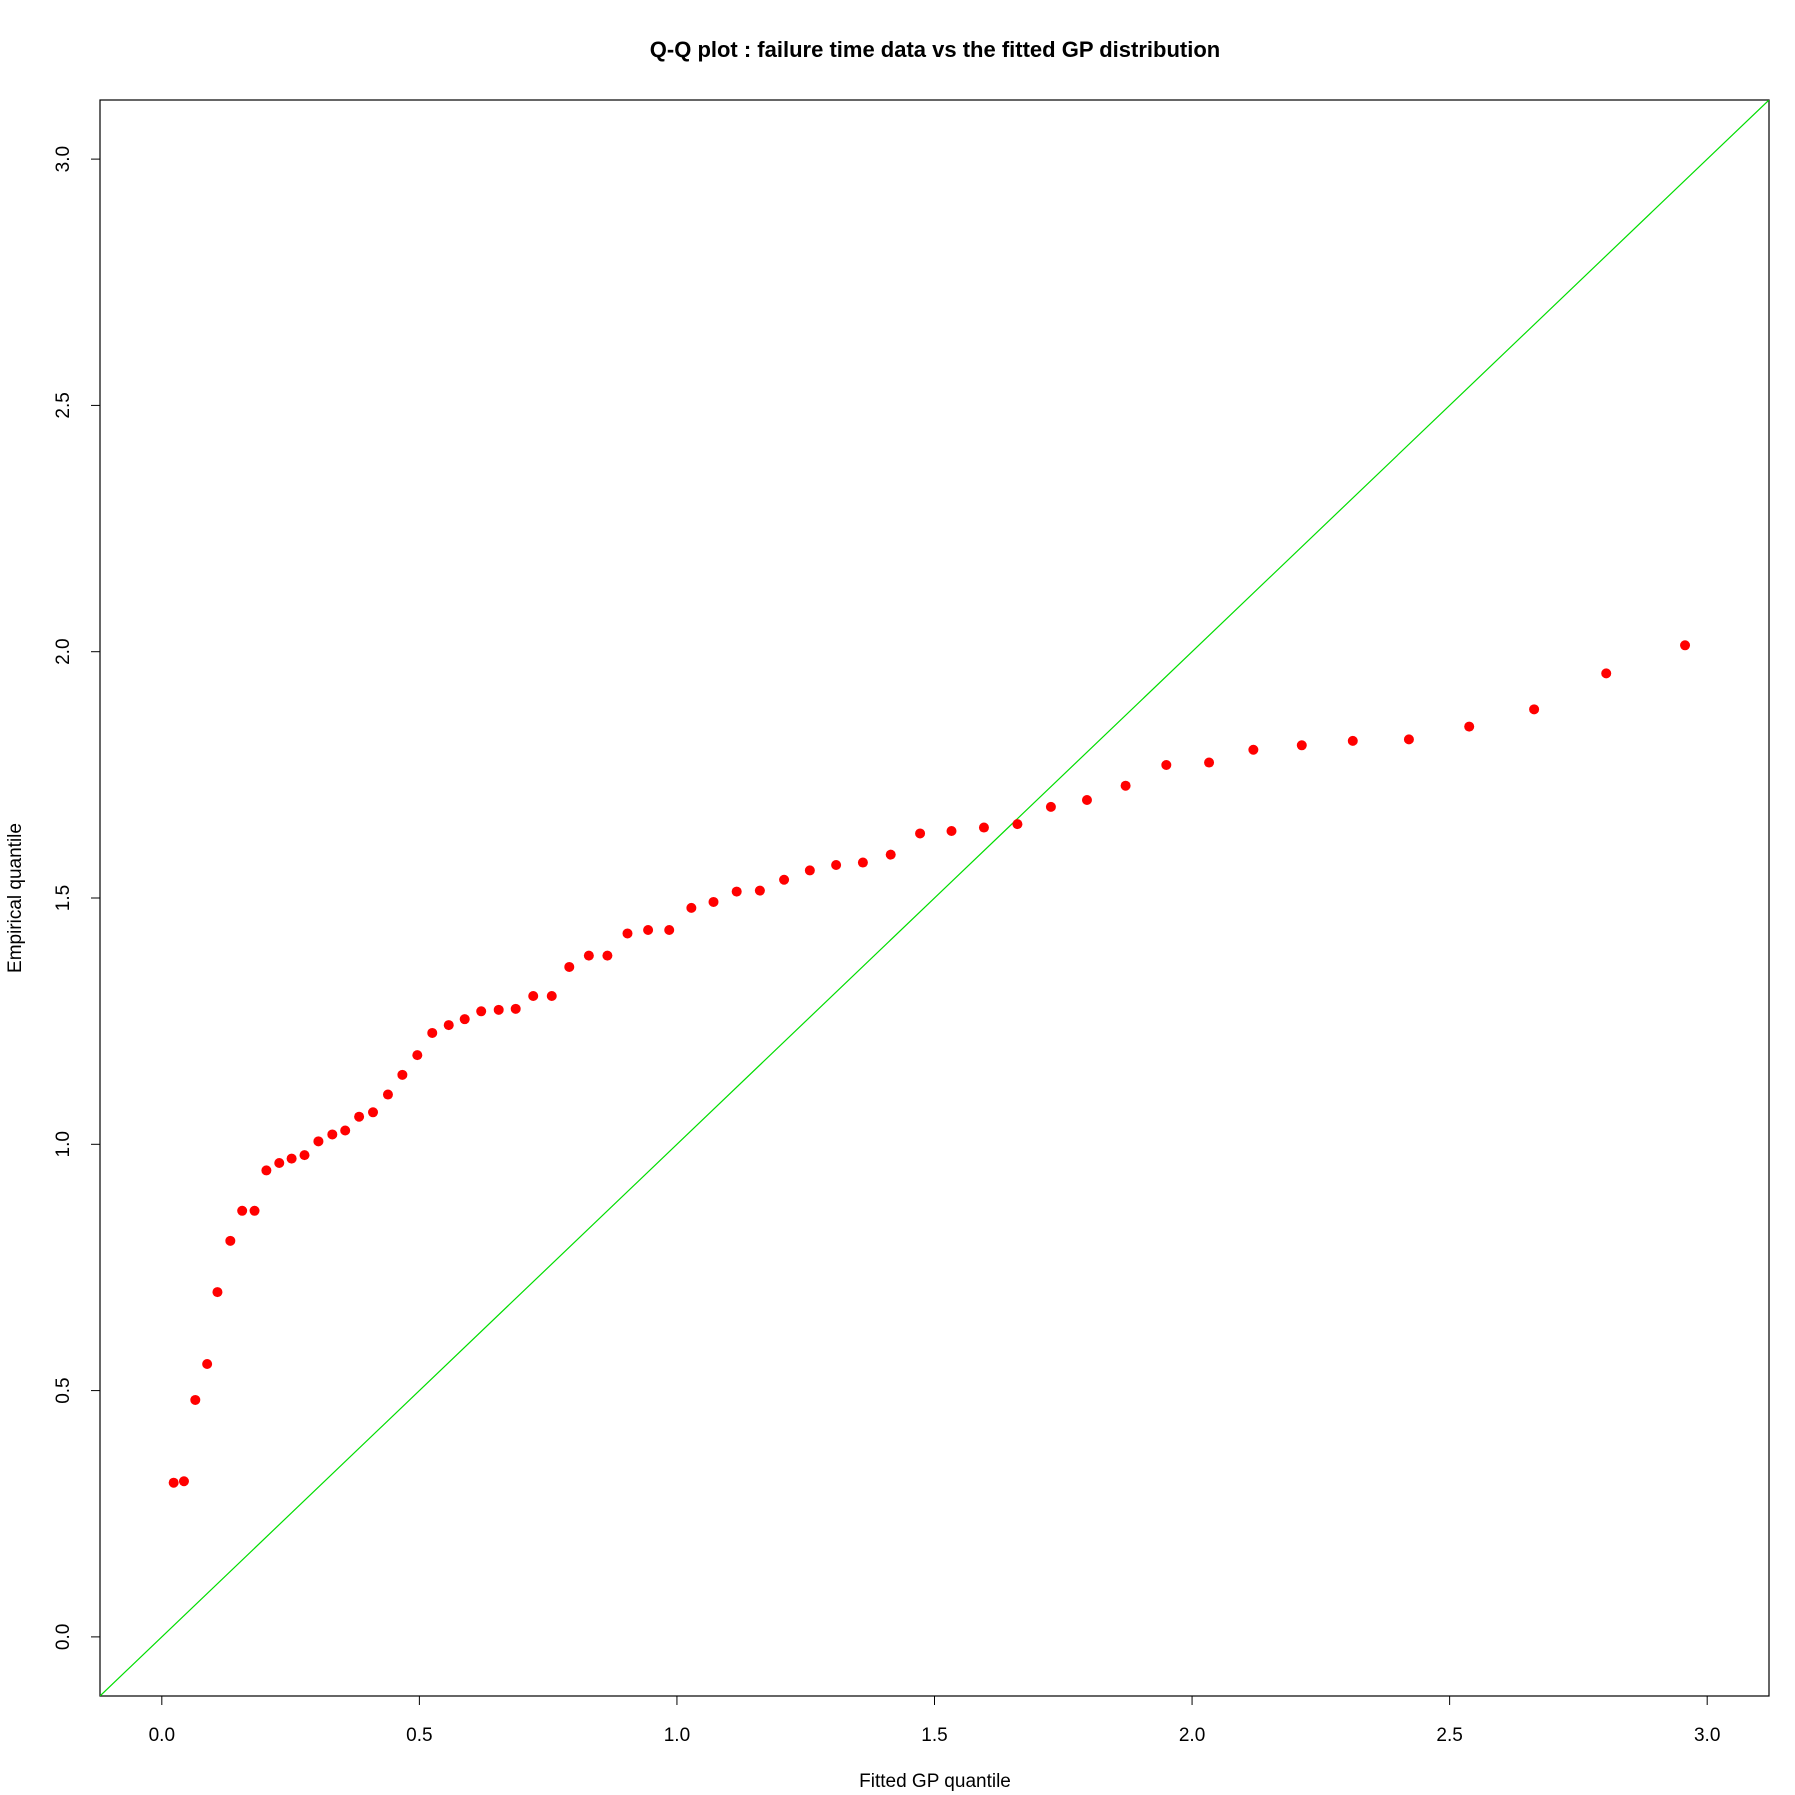  I want to click on y-tick-label: 0.0, so click(63, 1637).